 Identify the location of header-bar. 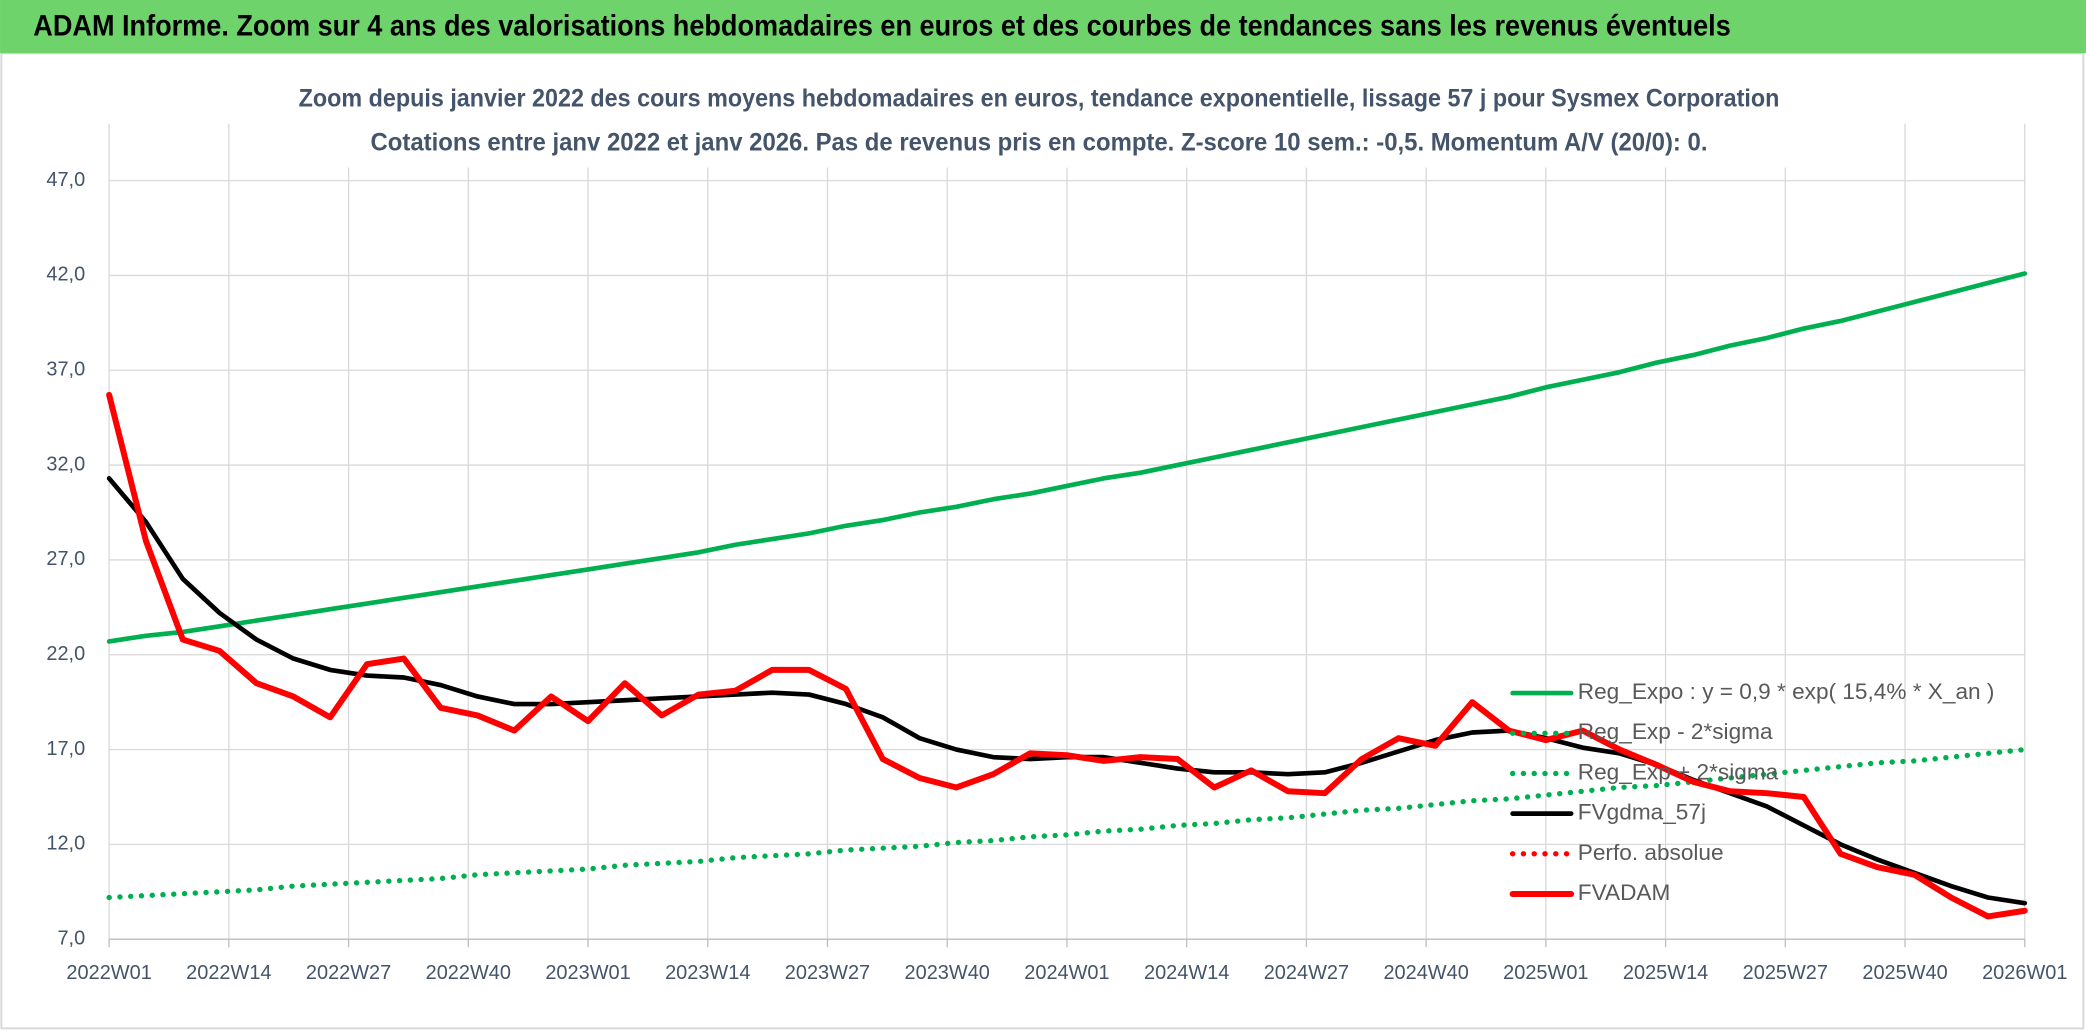
(1043, 27).